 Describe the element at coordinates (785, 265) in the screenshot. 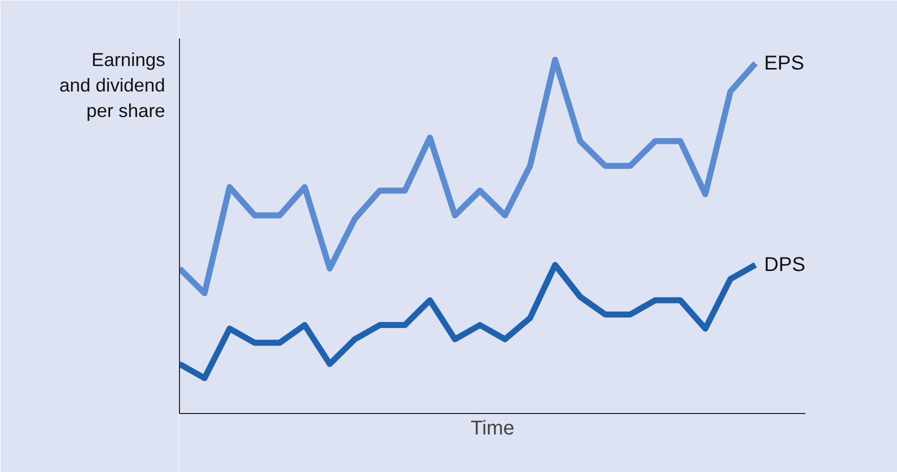

I see `series-label: DPS` at that location.